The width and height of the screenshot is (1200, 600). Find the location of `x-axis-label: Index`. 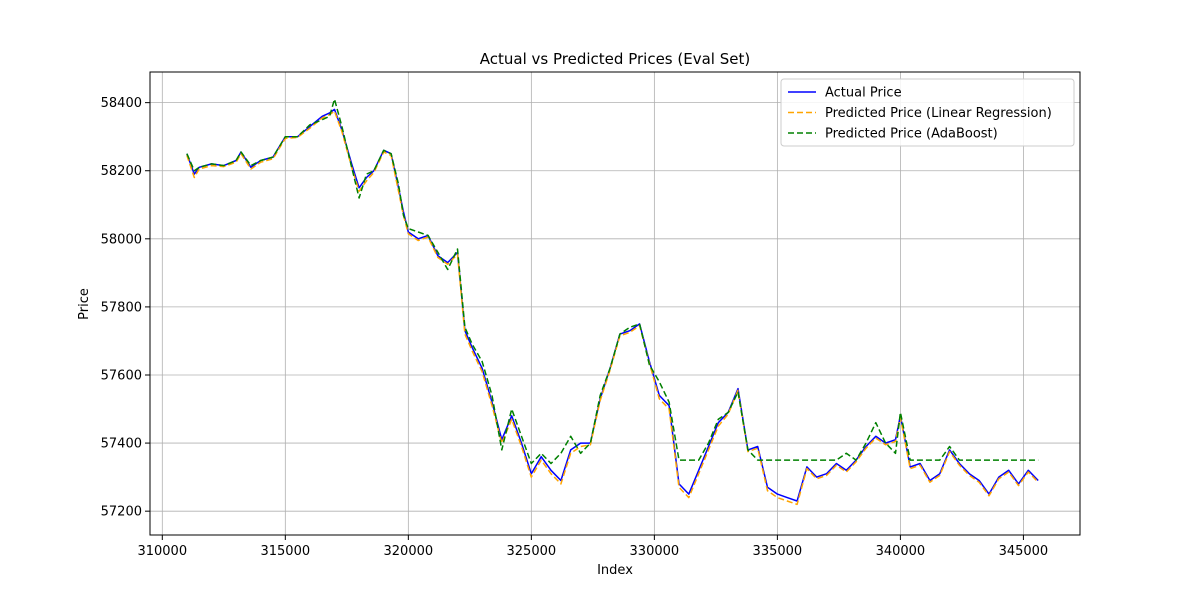

x-axis-label: Index is located at coordinates (615, 570).